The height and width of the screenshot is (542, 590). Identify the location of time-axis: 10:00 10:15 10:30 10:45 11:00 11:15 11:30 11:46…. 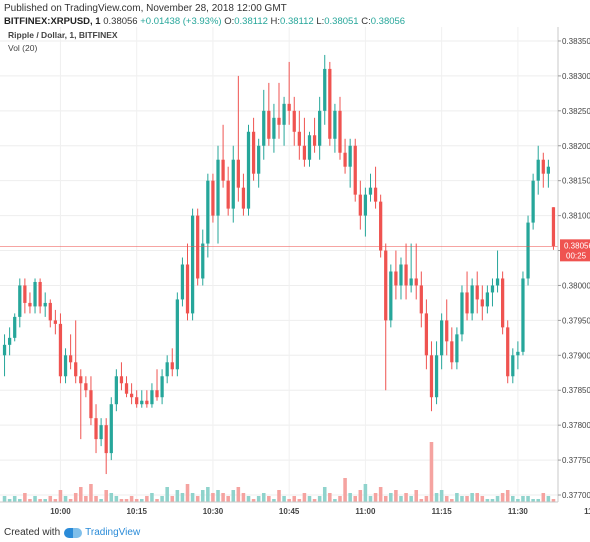
(295, 508).